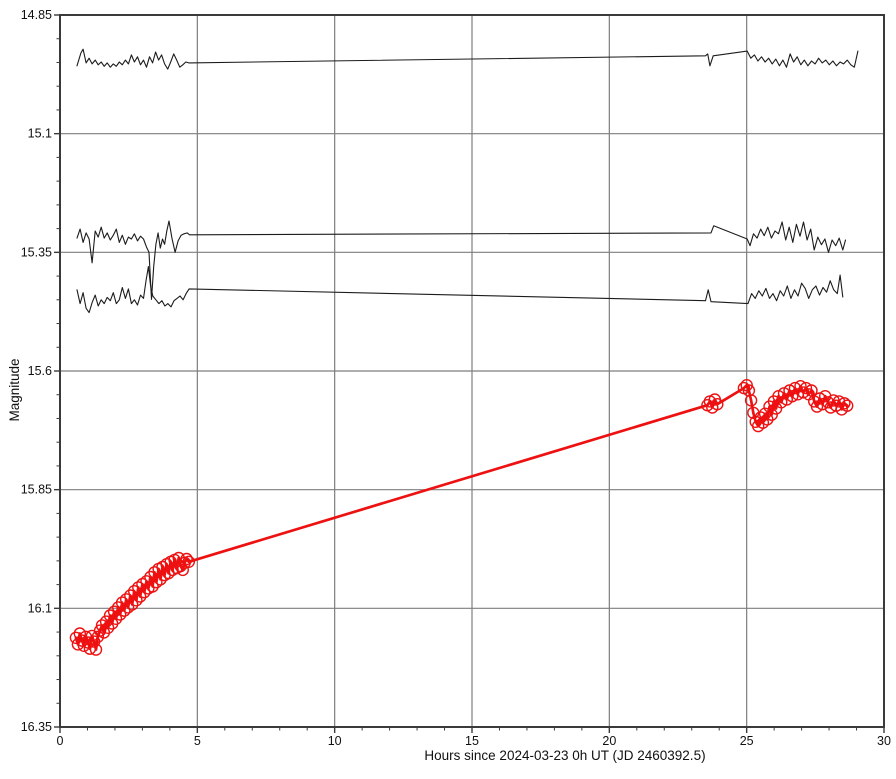 The height and width of the screenshot is (779, 896). I want to click on comparison-star-1-line, so click(467, 59).